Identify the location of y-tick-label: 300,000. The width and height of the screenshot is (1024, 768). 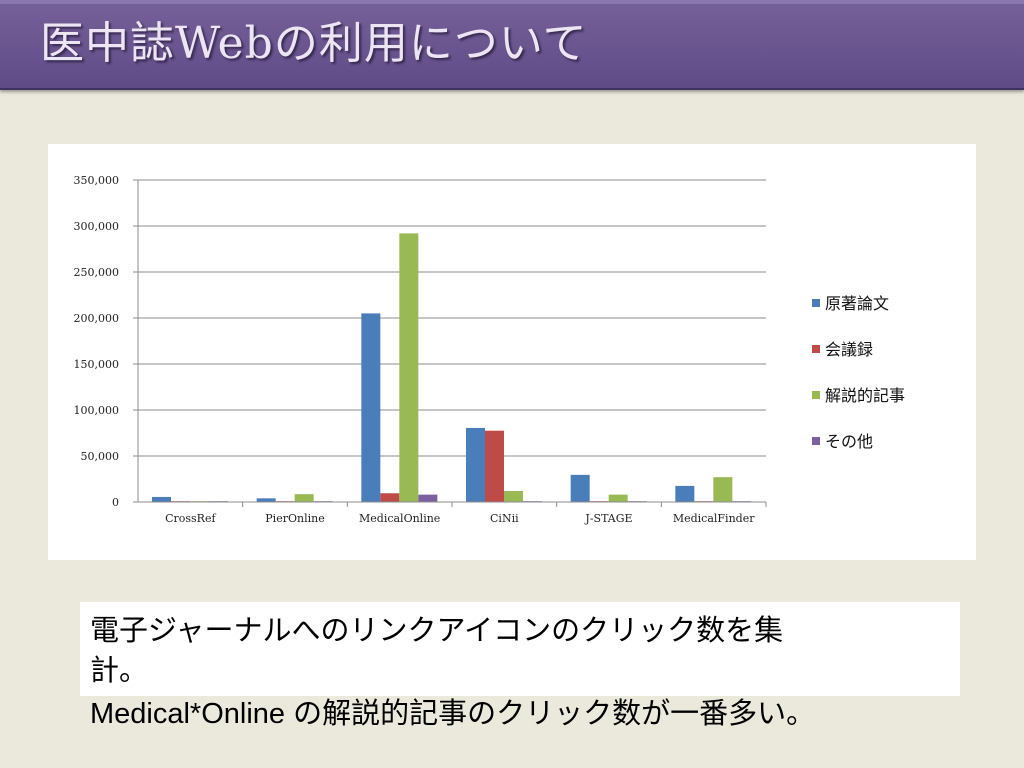
(97, 226).